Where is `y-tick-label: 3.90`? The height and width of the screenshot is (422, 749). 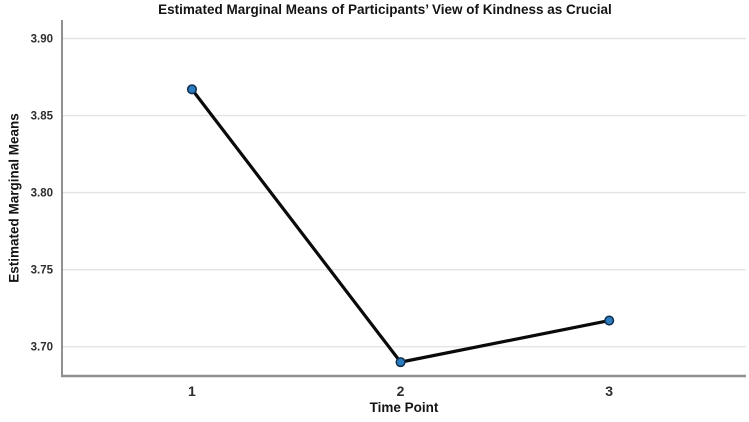 y-tick-label: 3.90 is located at coordinates (42, 39).